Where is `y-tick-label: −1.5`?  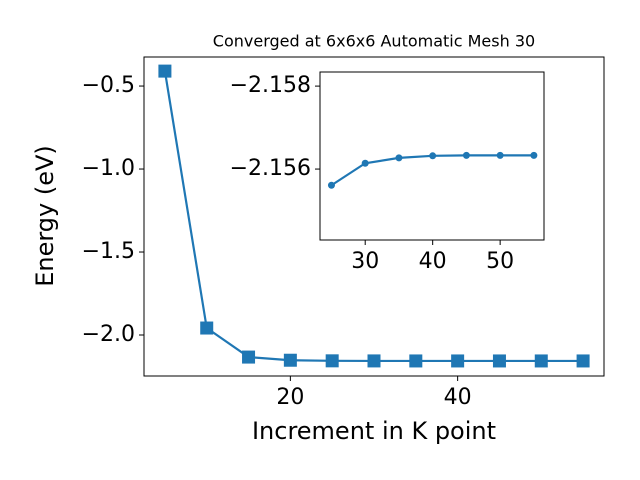 y-tick-label: −1.5 is located at coordinates (108, 251).